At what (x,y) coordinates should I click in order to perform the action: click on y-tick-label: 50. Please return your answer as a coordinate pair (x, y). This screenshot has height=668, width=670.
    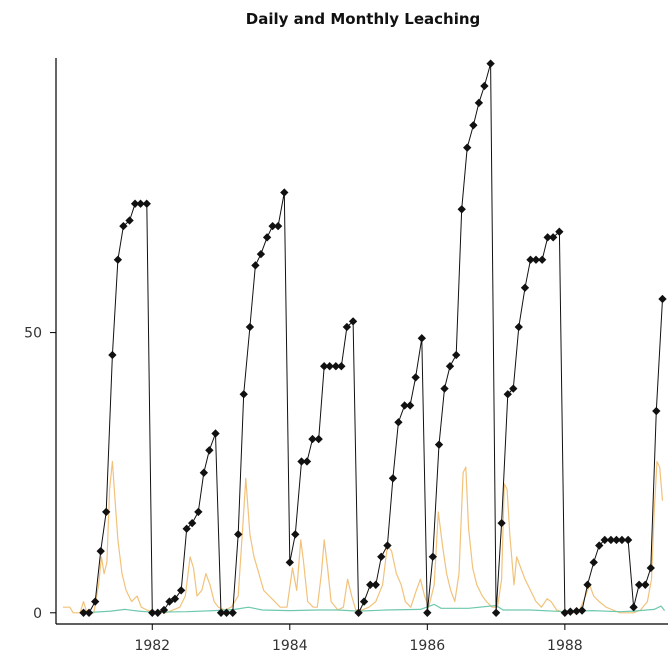
    Looking at the image, I should click on (33, 334).